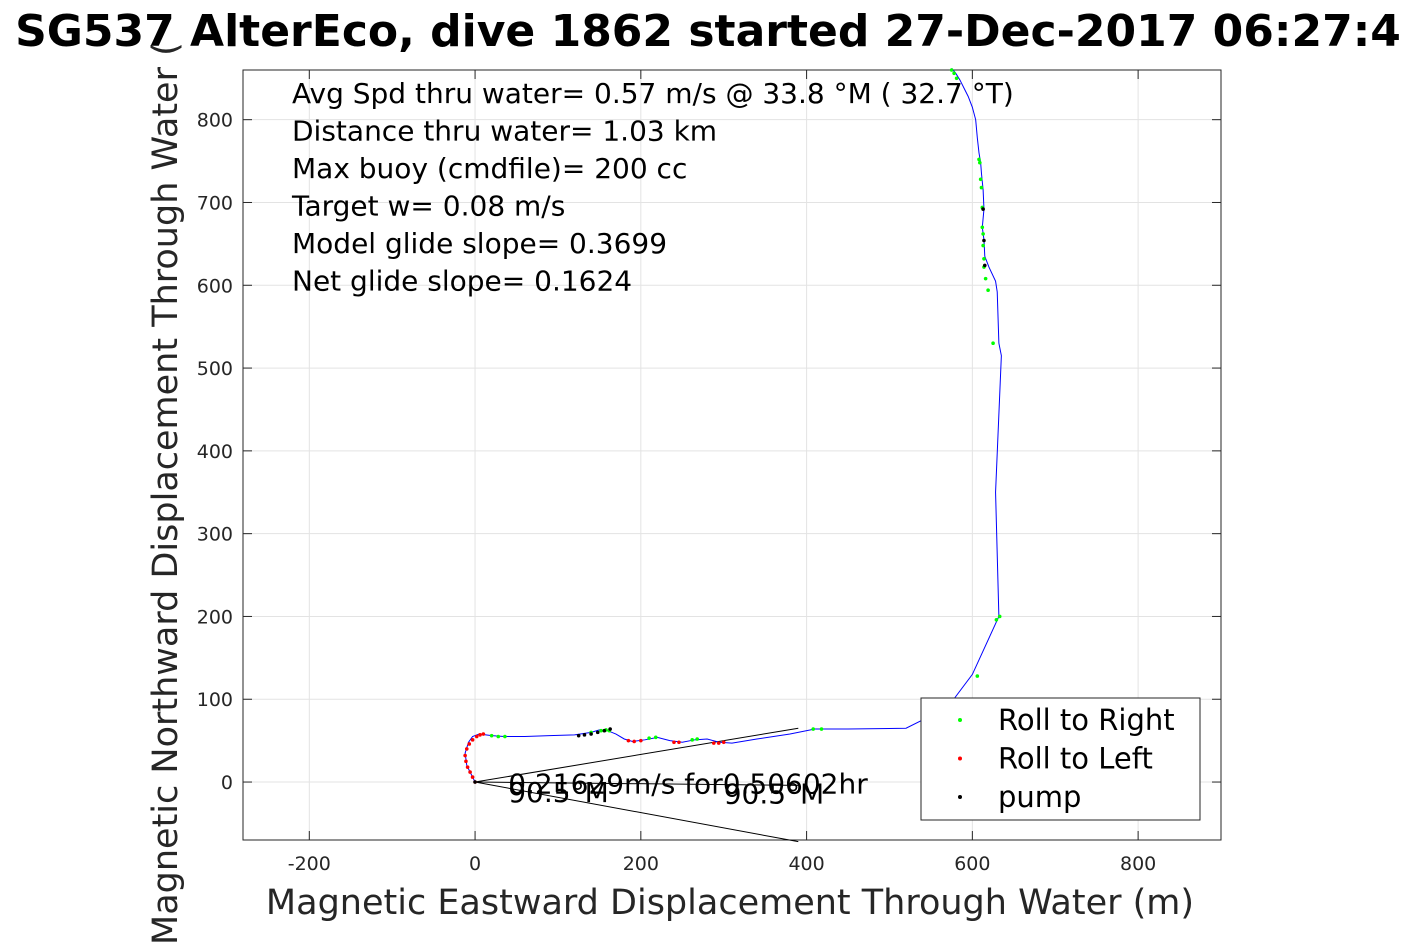 This screenshot has width=1417, height=945. I want to click on legend: Roll to Right Roll to Left pump, so click(1060, 759).